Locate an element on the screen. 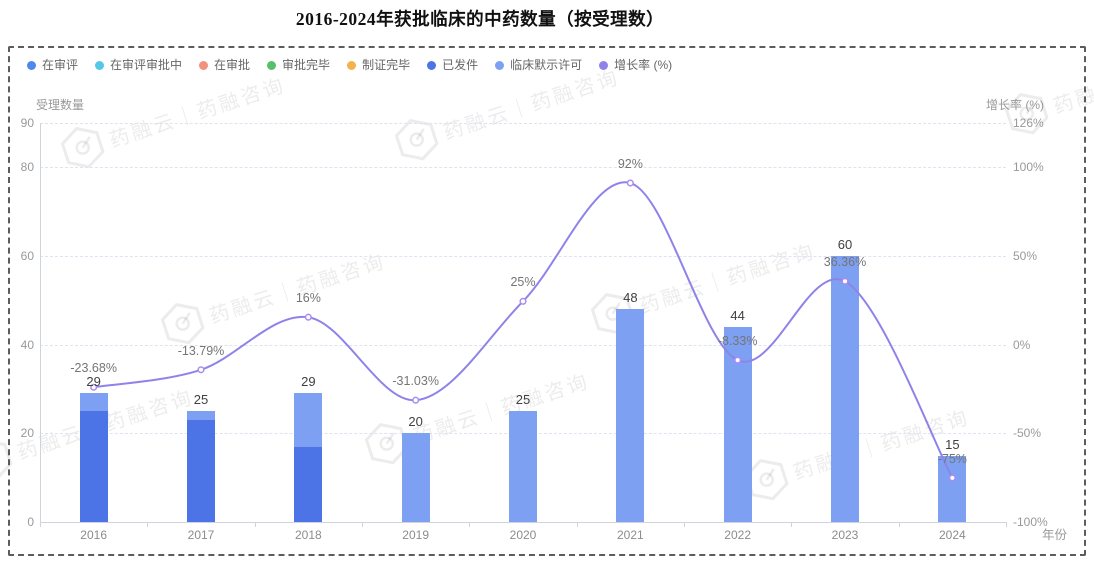 The width and height of the screenshot is (1094, 561). bar-value-label: 44 is located at coordinates (737, 315).